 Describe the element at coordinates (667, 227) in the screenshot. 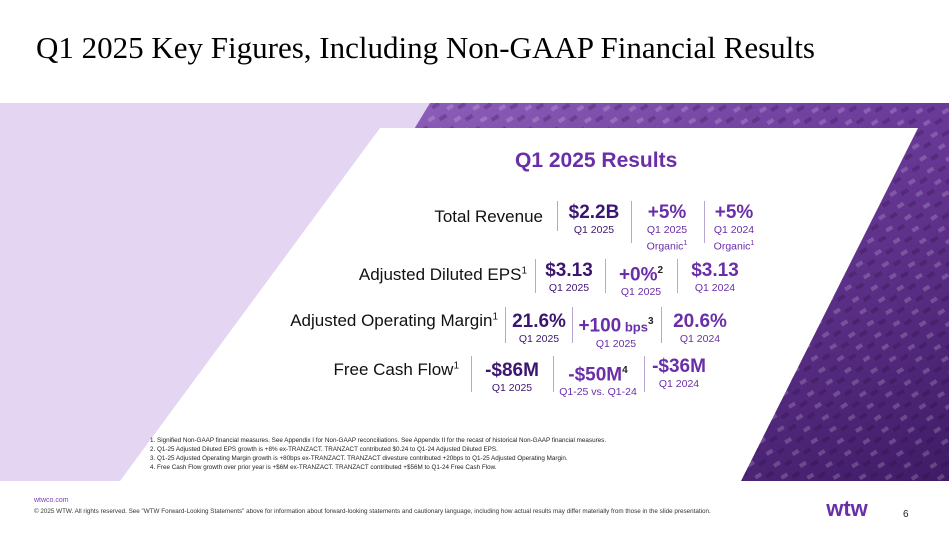

I see `revenue-organic-growth-2025: +5% Q1 2025 Organic1` at that location.